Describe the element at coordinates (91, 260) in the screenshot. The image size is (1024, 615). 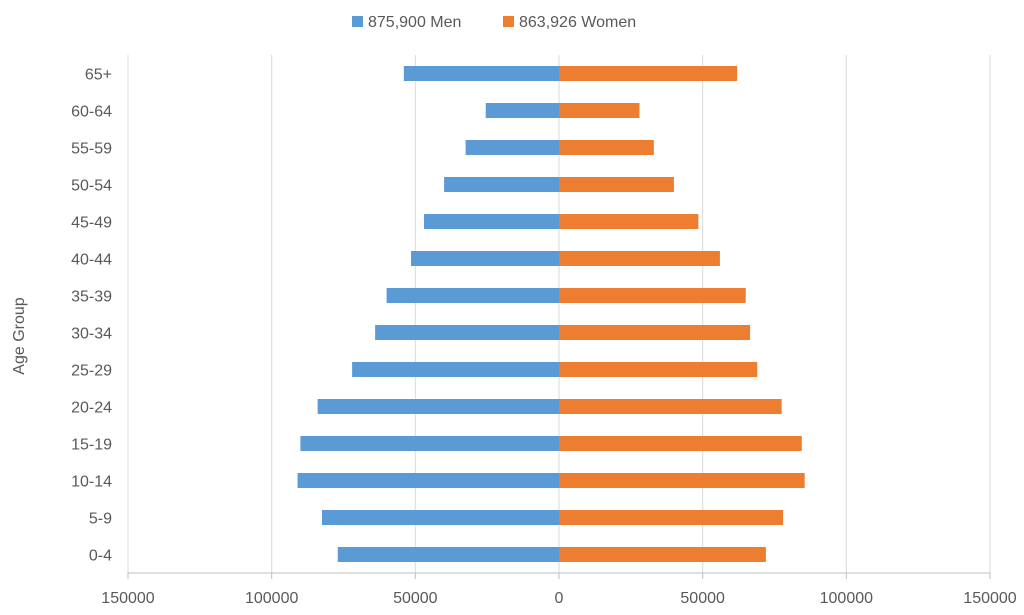
I see `y-tick-label: 40-44` at that location.